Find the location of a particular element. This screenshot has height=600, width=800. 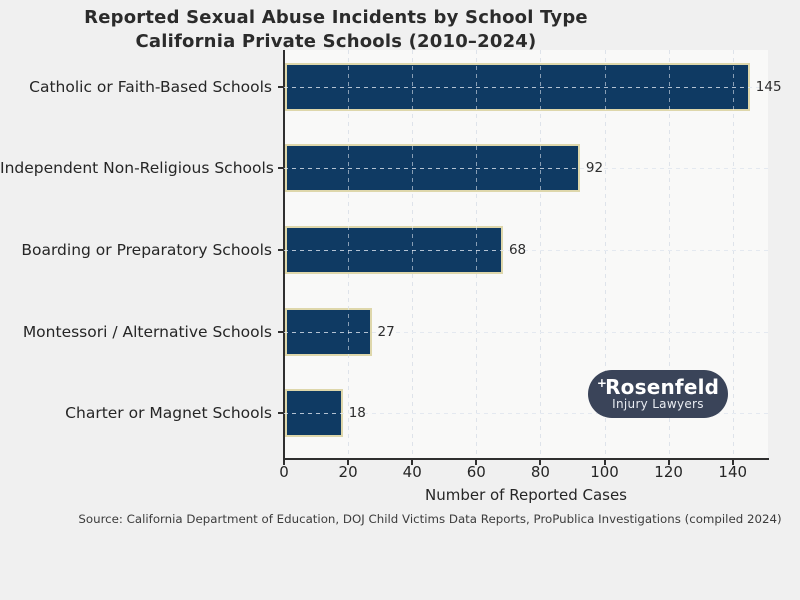

y-tick-label: Independent Non-Religious Schools is located at coordinates (137, 168).